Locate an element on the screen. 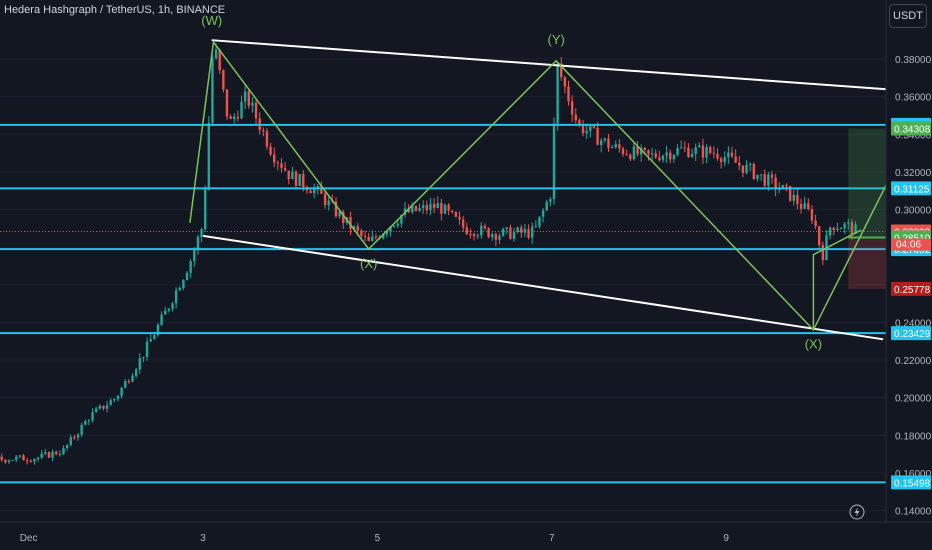 Image resolution: width=932 pixels, height=550 pixels. time-tick-label: Dec is located at coordinates (29, 538).